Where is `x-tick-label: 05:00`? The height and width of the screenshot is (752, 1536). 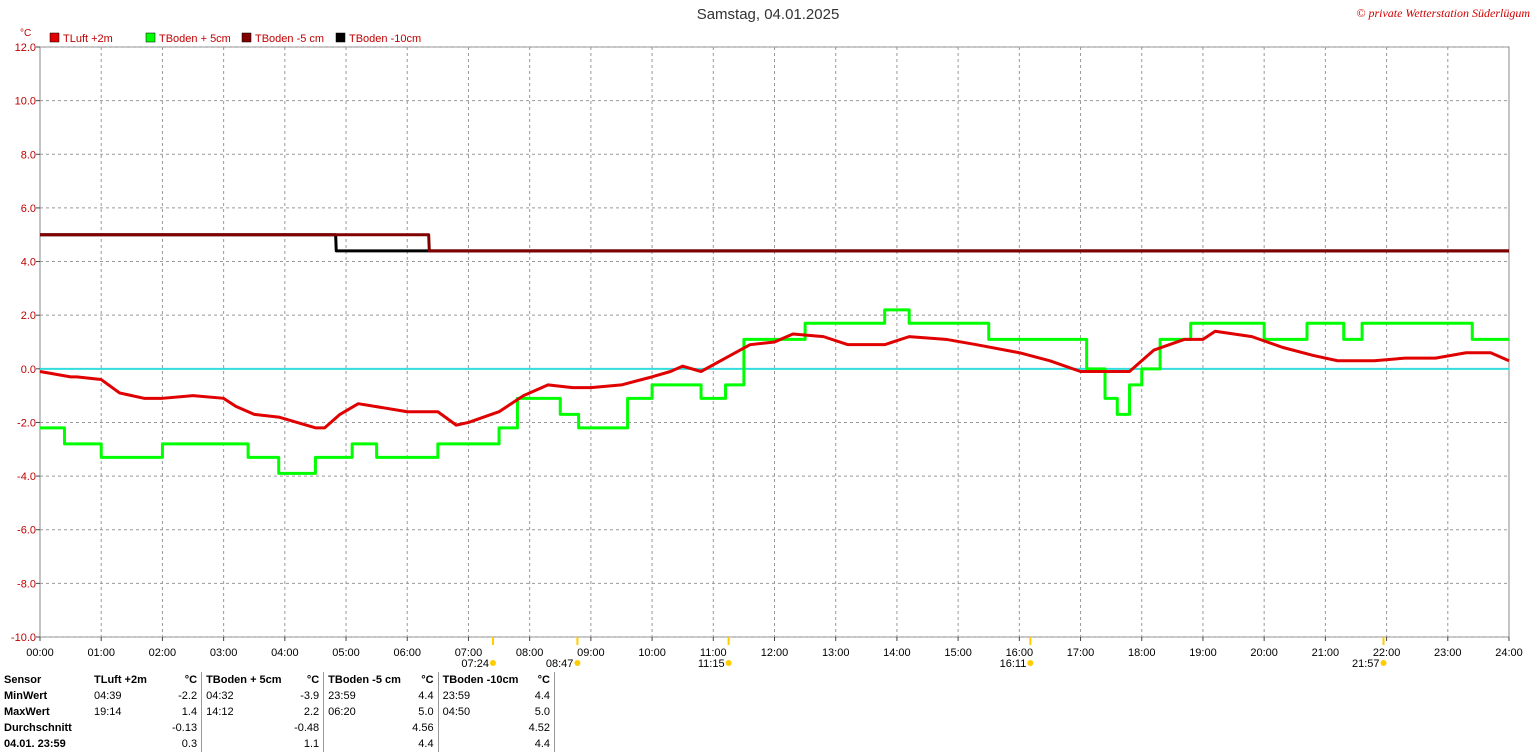 x-tick-label: 05:00 is located at coordinates (346, 653).